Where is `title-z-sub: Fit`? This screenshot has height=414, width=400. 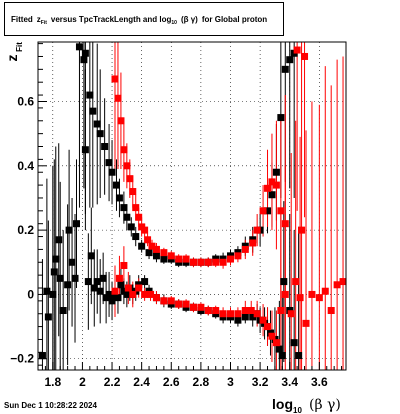 title-z-sub: Fit is located at coordinates (43, 23).